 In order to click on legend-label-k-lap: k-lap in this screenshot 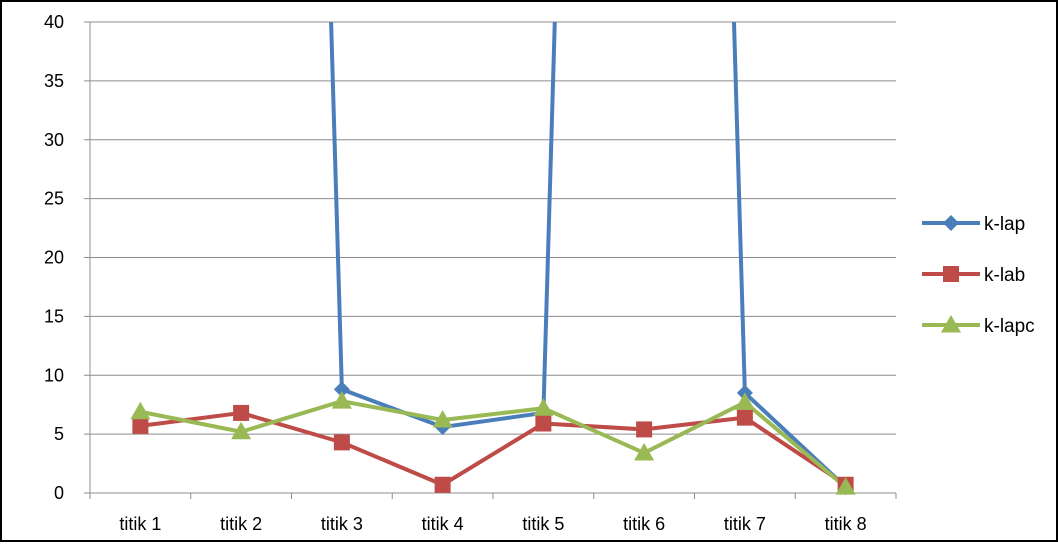, I will do `click(1004, 224)`.